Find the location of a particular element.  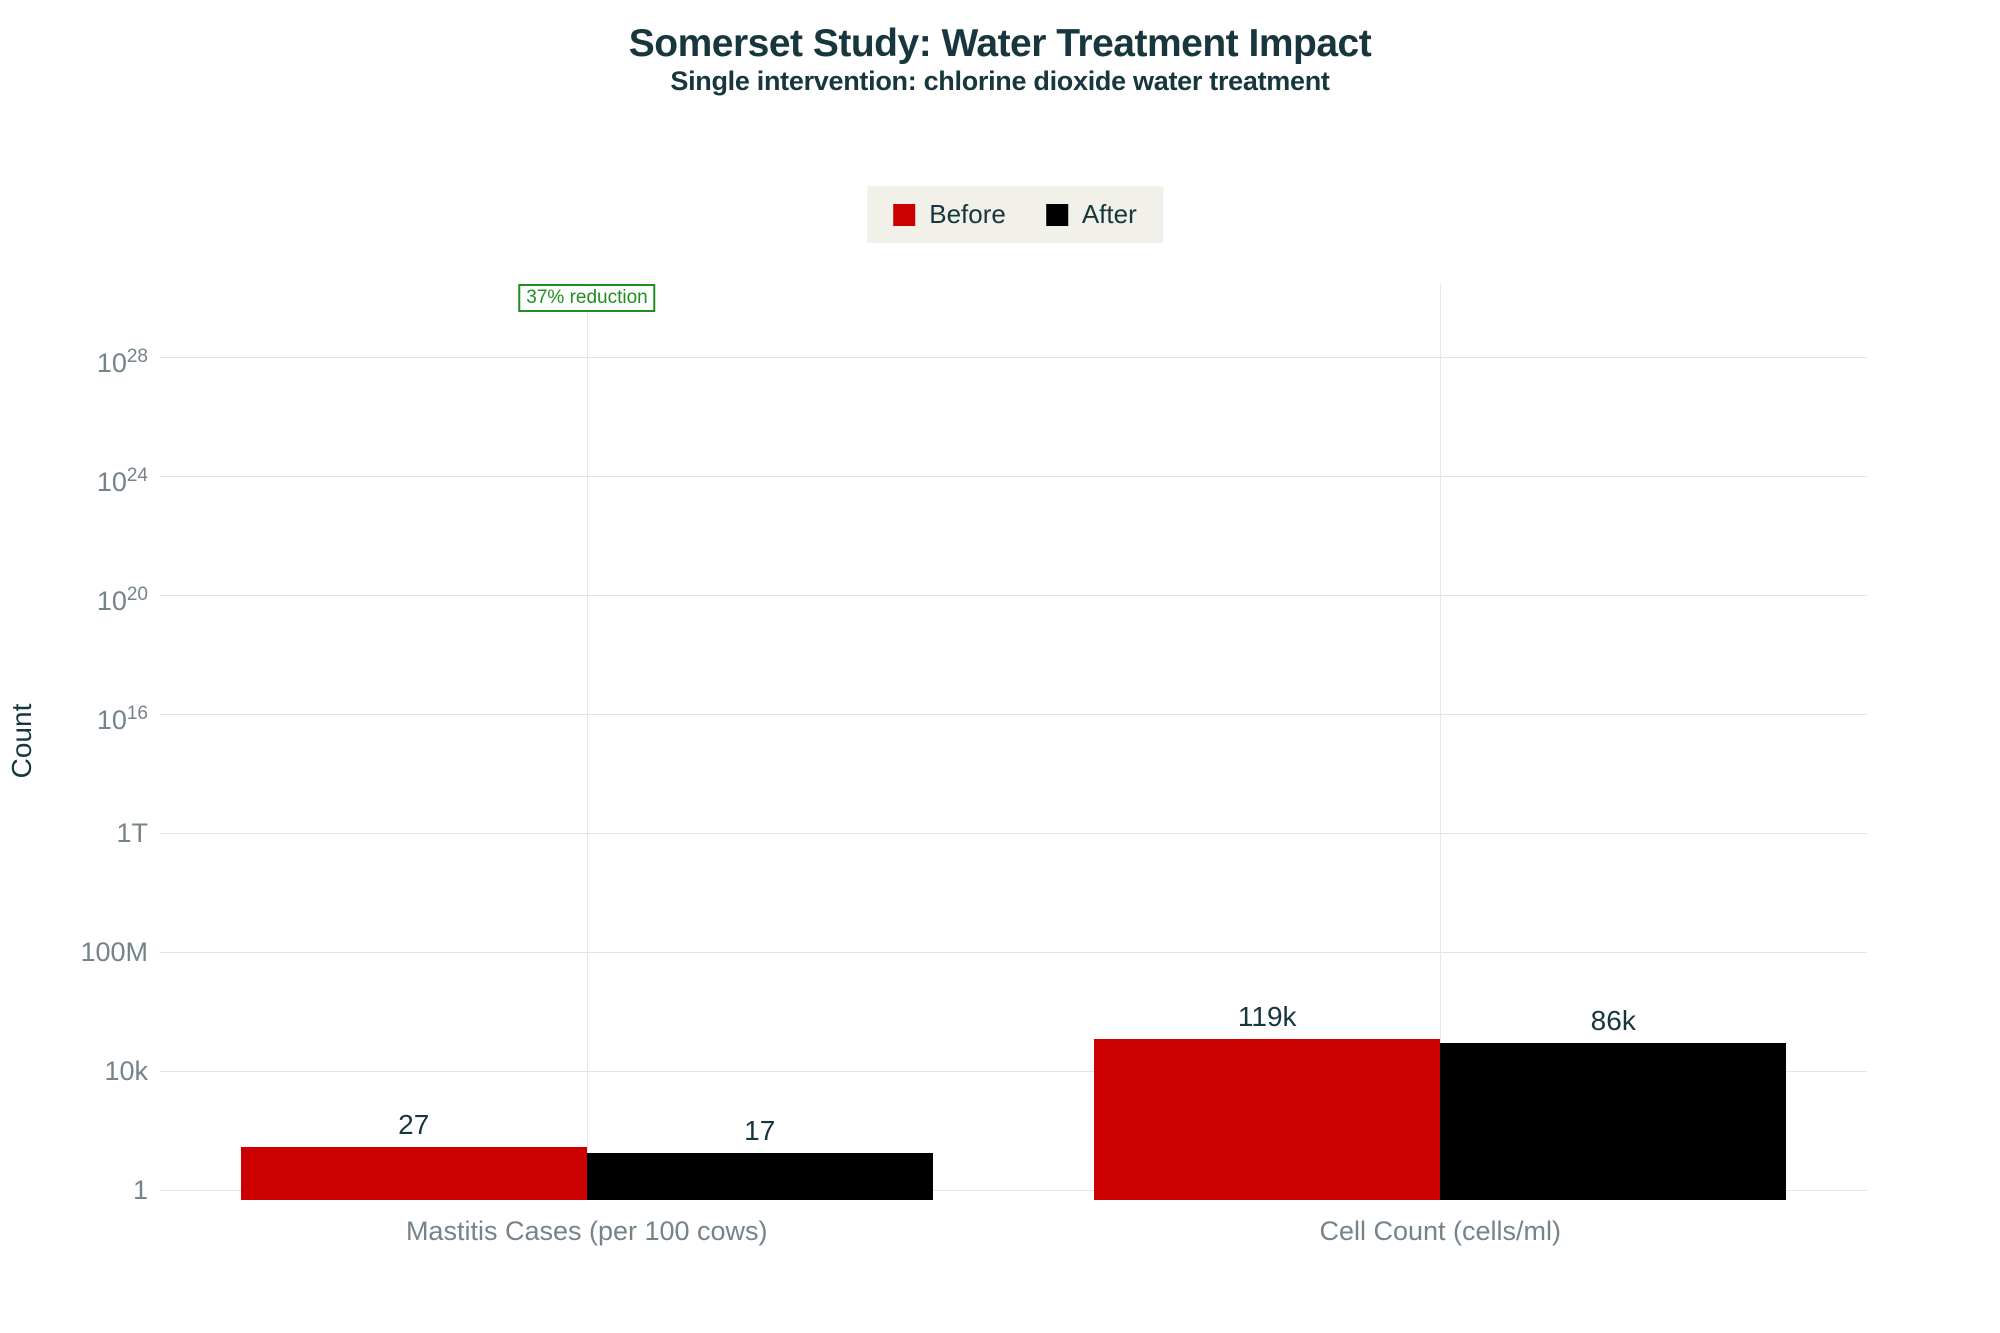

reduction-annotation: 37% reduction is located at coordinates (587, 298).